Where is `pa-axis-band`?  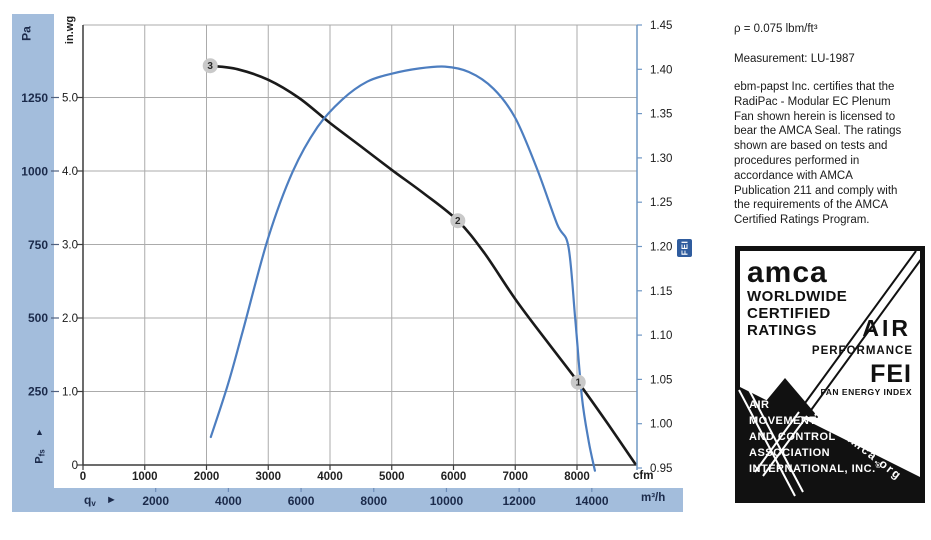 pa-axis-band is located at coordinates (33, 263).